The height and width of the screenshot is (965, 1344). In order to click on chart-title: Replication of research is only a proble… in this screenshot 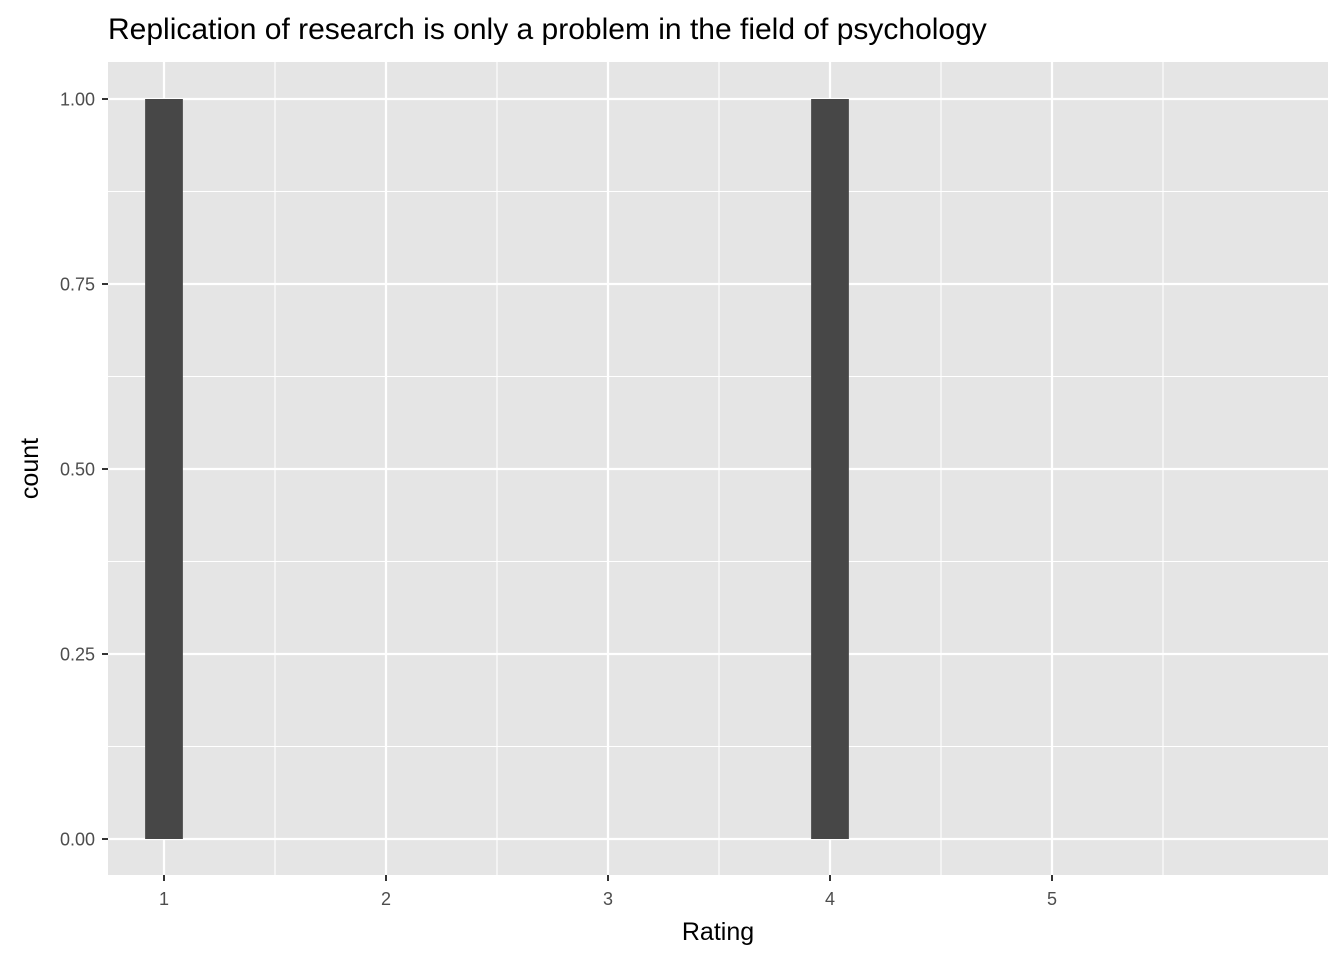, I will do `click(547, 29)`.